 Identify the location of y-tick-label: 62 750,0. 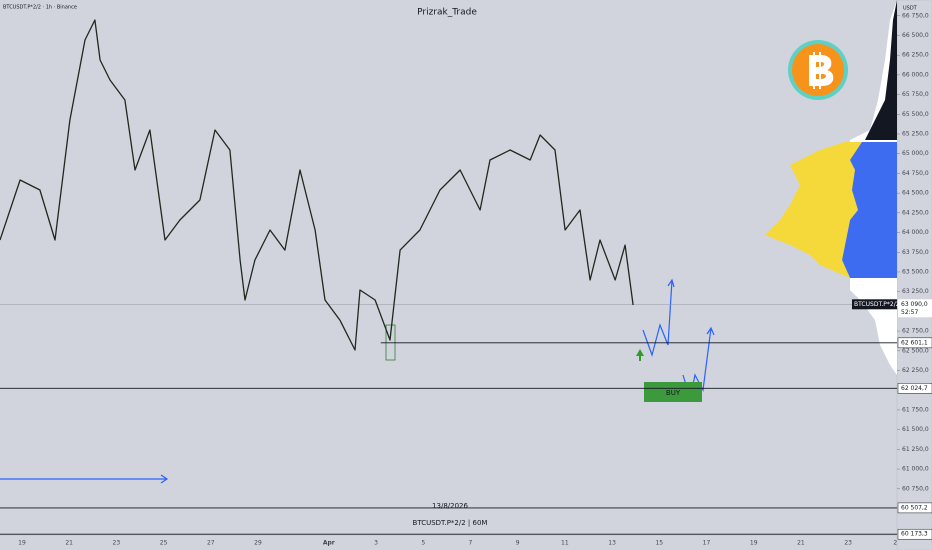
(915, 331).